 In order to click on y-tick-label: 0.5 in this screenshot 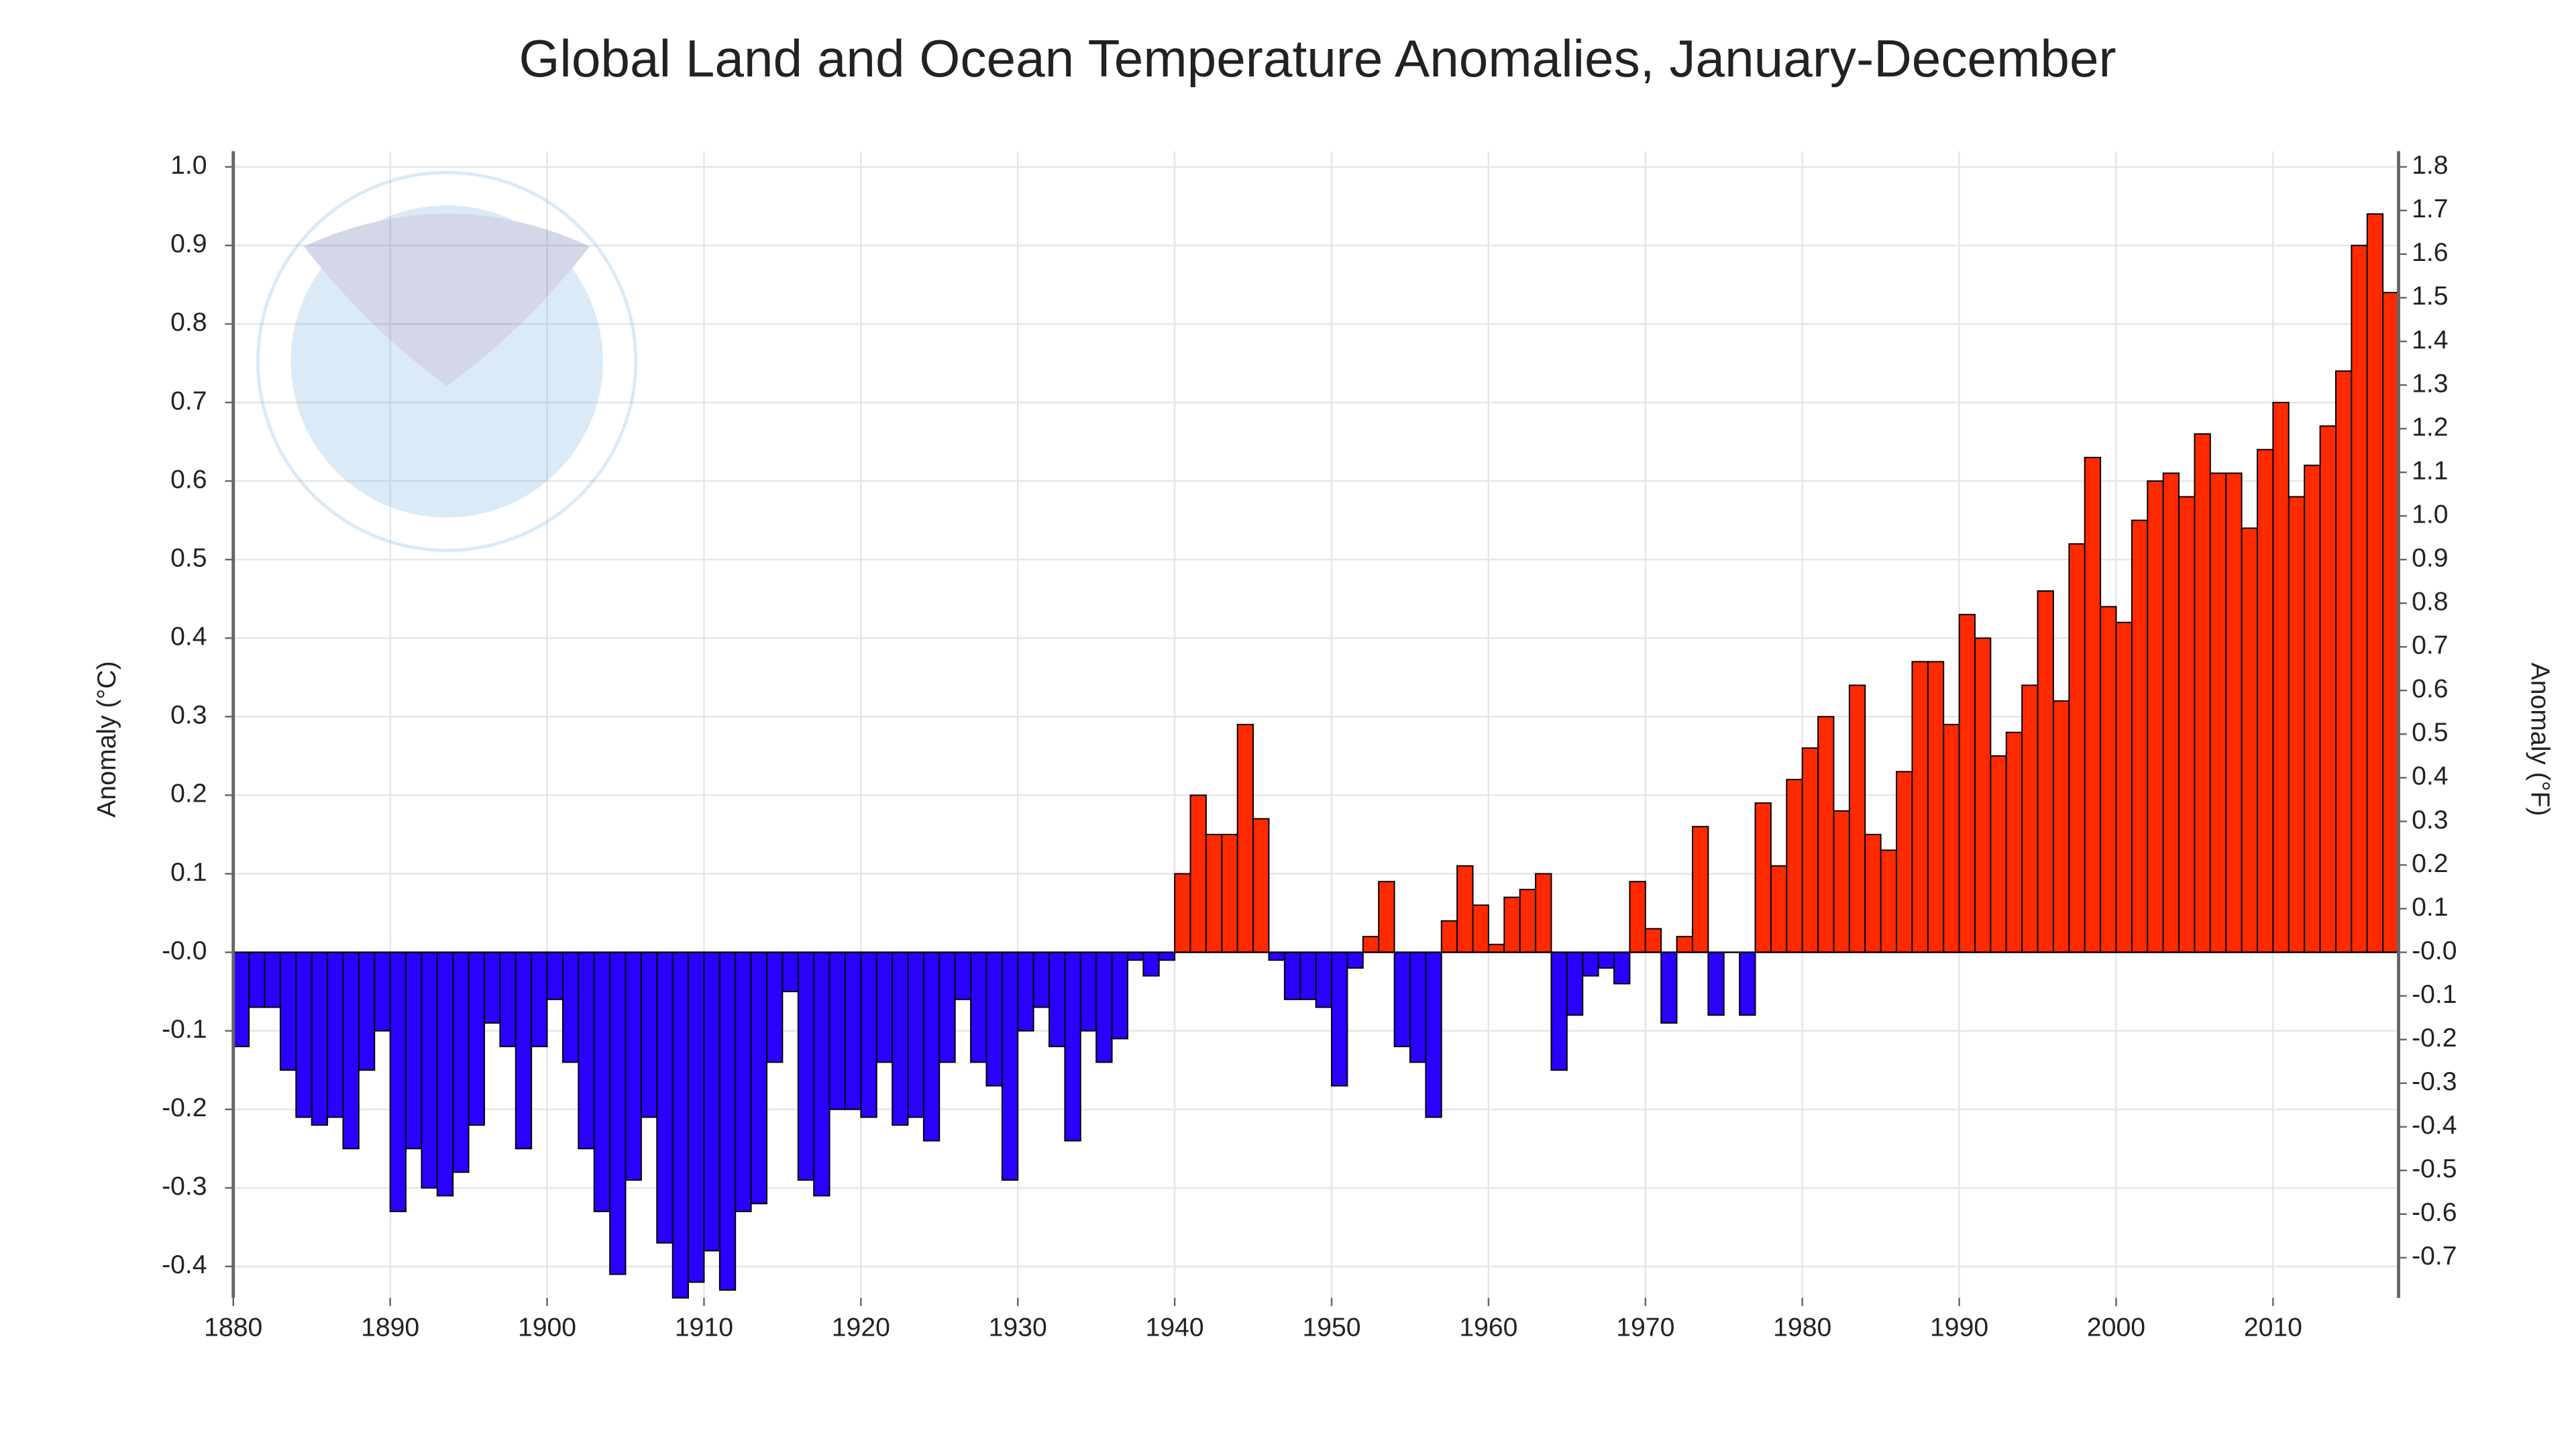, I will do `click(188, 558)`.